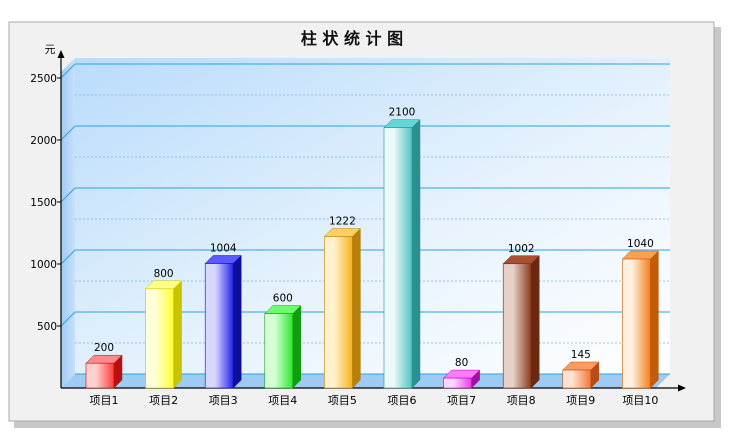 The height and width of the screenshot is (447, 733). Describe the element at coordinates (640, 244) in the screenshot. I see `data-label: 1040` at that location.